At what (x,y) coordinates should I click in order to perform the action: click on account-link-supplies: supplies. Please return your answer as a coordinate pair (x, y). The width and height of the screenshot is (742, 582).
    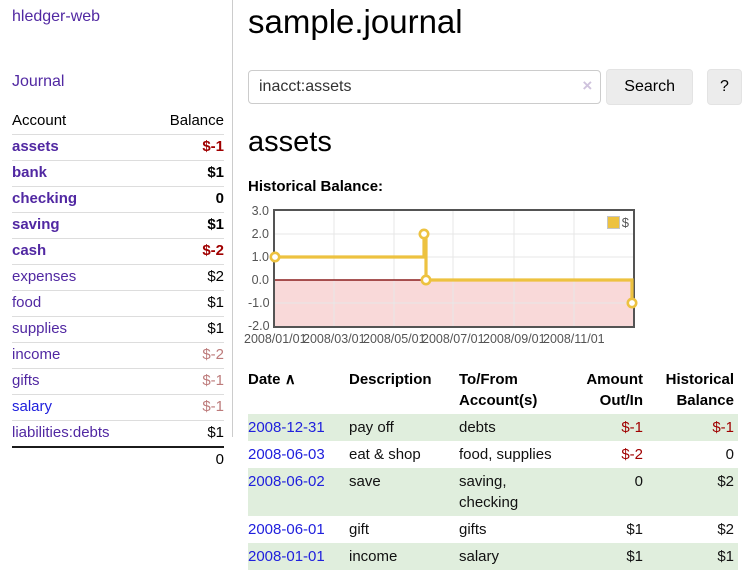
    Looking at the image, I should click on (40, 328).